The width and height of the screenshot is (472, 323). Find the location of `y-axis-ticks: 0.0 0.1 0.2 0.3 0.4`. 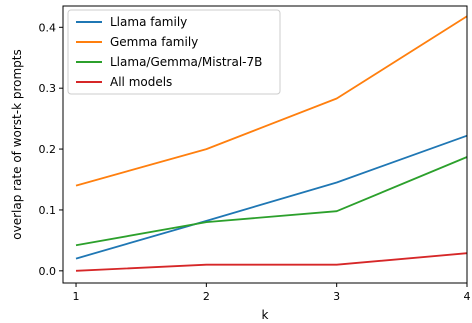

y-axis-ticks: 0.0 0.1 0.2 0.3 0.4 is located at coordinates (51, 149).